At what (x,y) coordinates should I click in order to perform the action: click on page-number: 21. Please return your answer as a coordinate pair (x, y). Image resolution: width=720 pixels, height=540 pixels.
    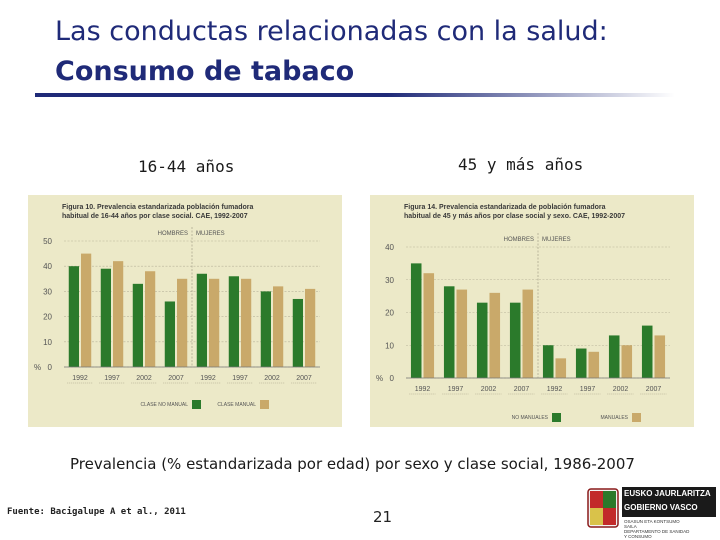
    Looking at the image, I should click on (383, 517).